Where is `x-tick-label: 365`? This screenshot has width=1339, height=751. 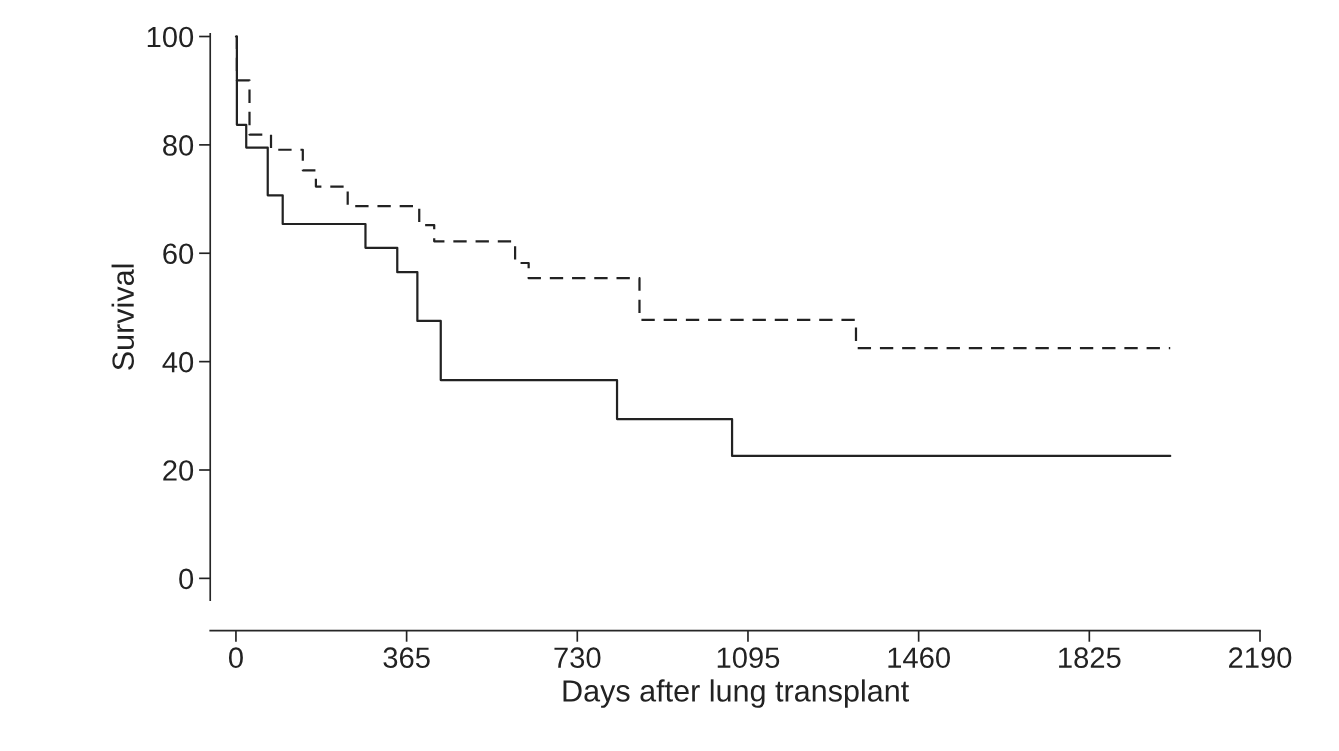
x-tick-label: 365 is located at coordinates (406, 657).